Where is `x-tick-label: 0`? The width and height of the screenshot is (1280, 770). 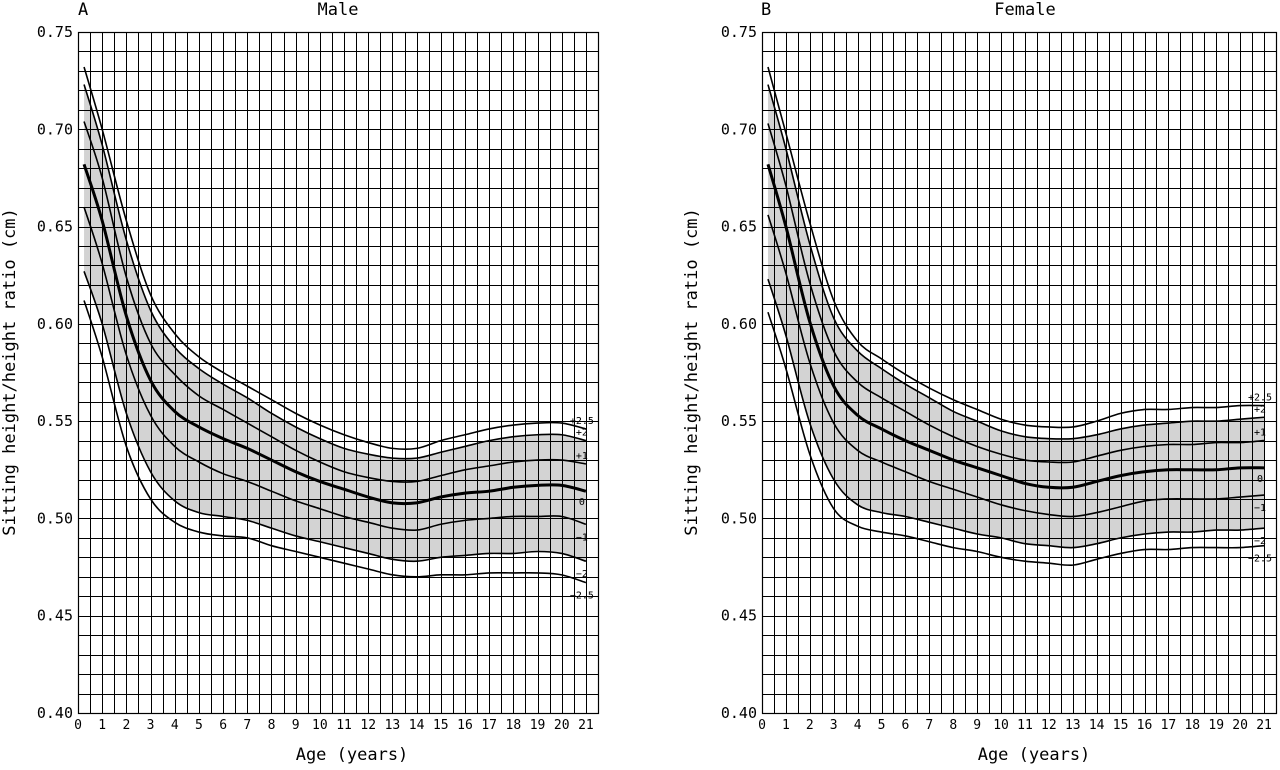
x-tick-label: 0 is located at coordinates (78, 725).